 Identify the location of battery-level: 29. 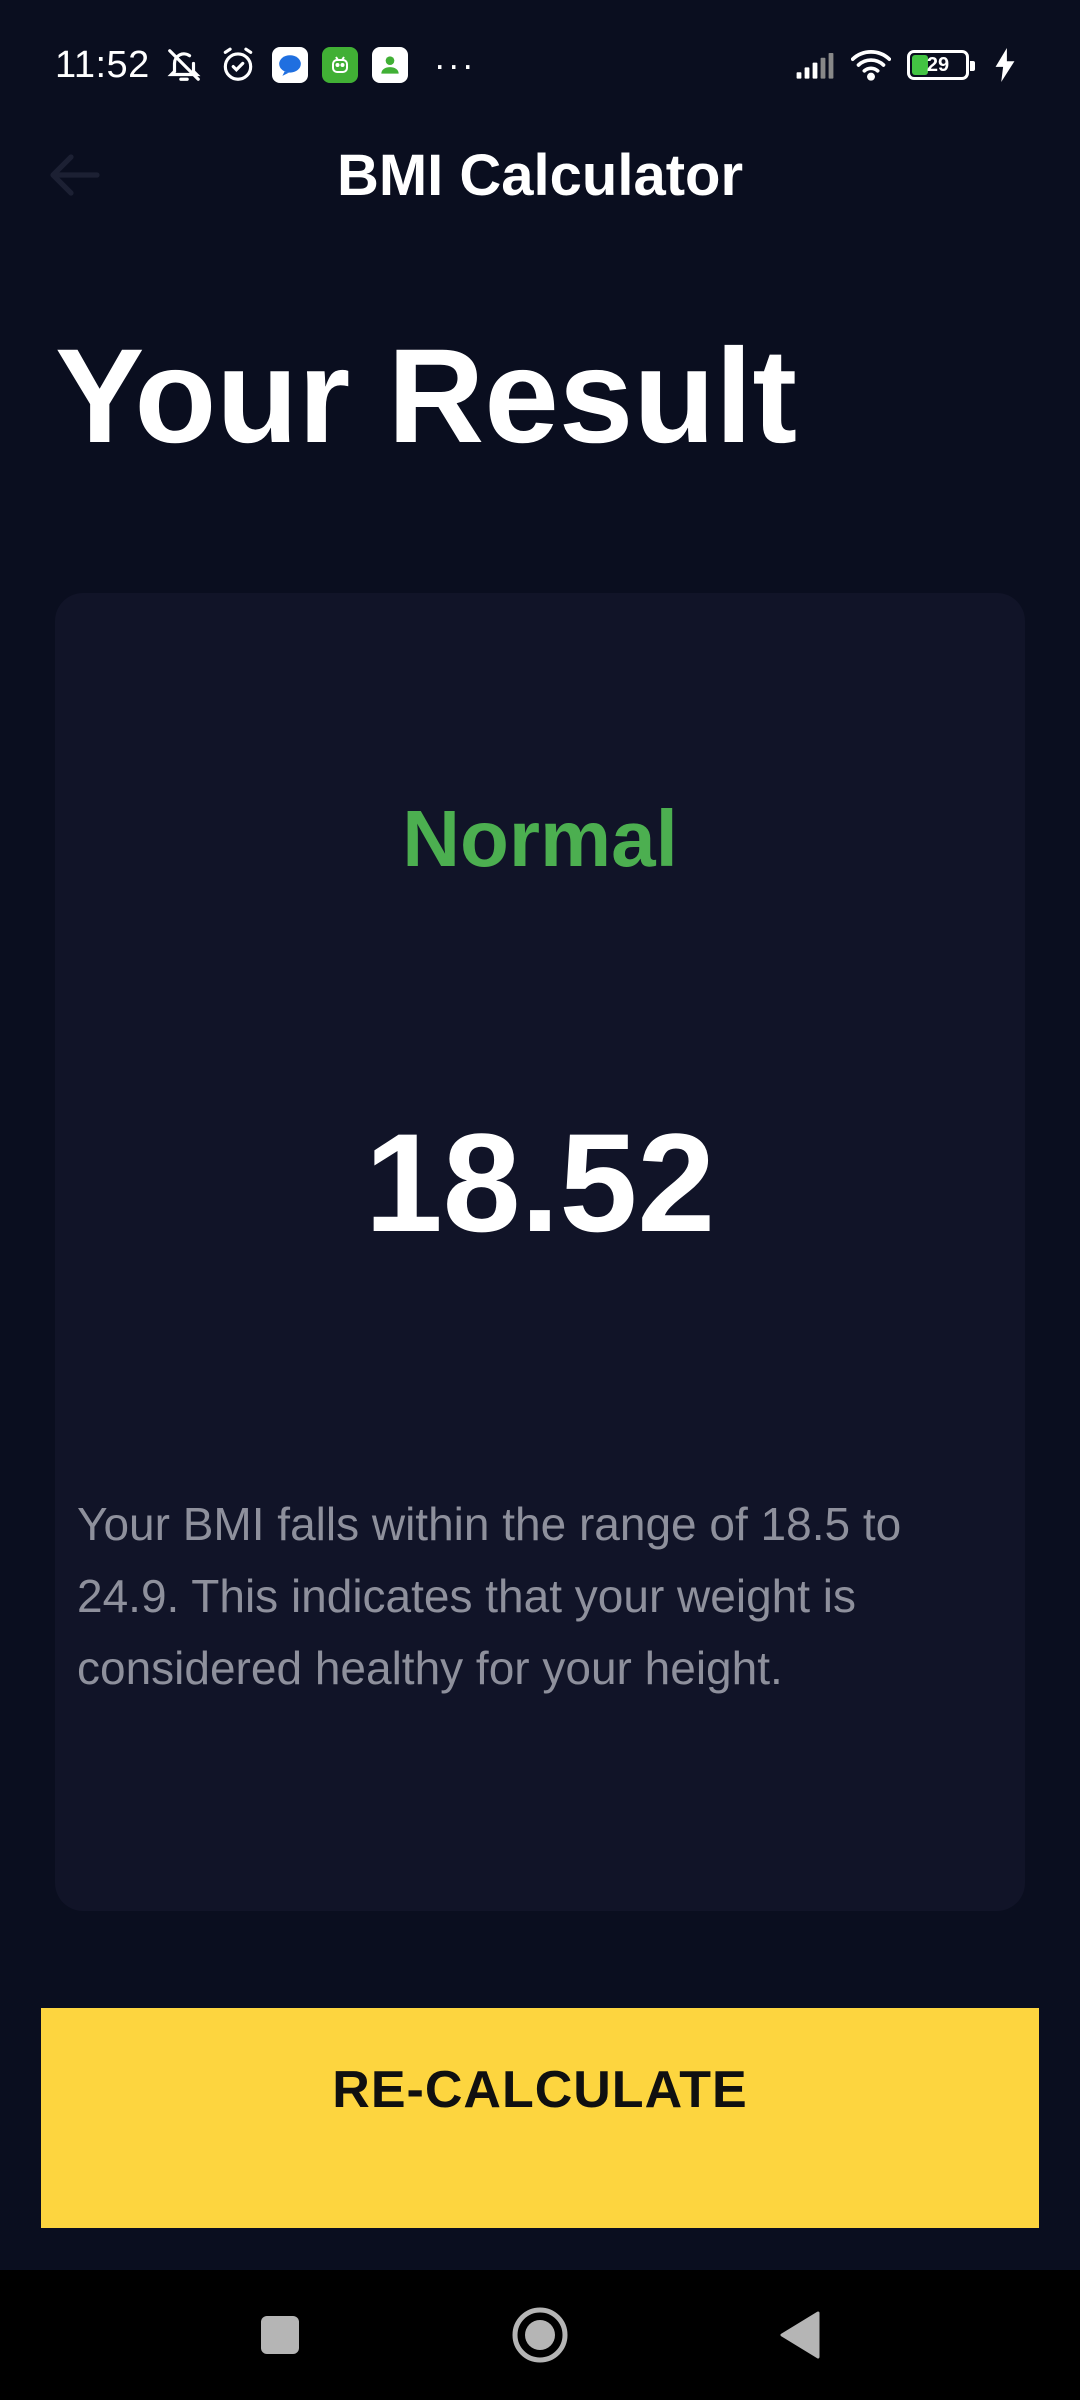
(938, 64).